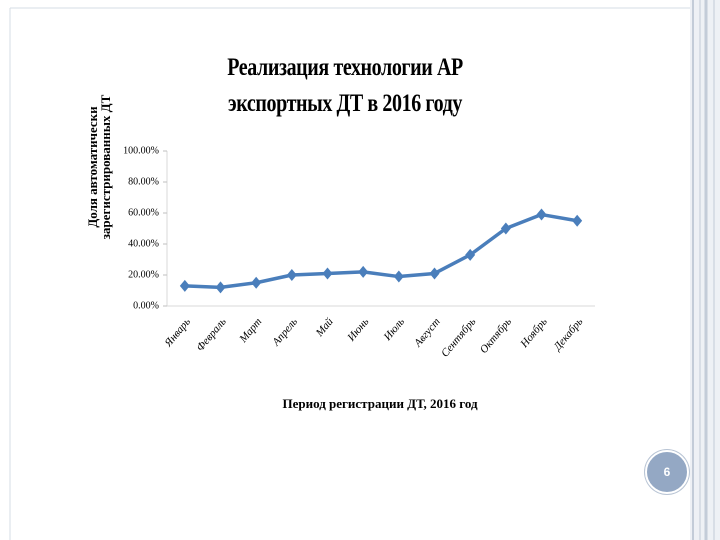 This screenshot has width=720, height=540. I want to click on y-axis-label: Доля автоматически зарегистрированных ДТ, so click(99, 167).